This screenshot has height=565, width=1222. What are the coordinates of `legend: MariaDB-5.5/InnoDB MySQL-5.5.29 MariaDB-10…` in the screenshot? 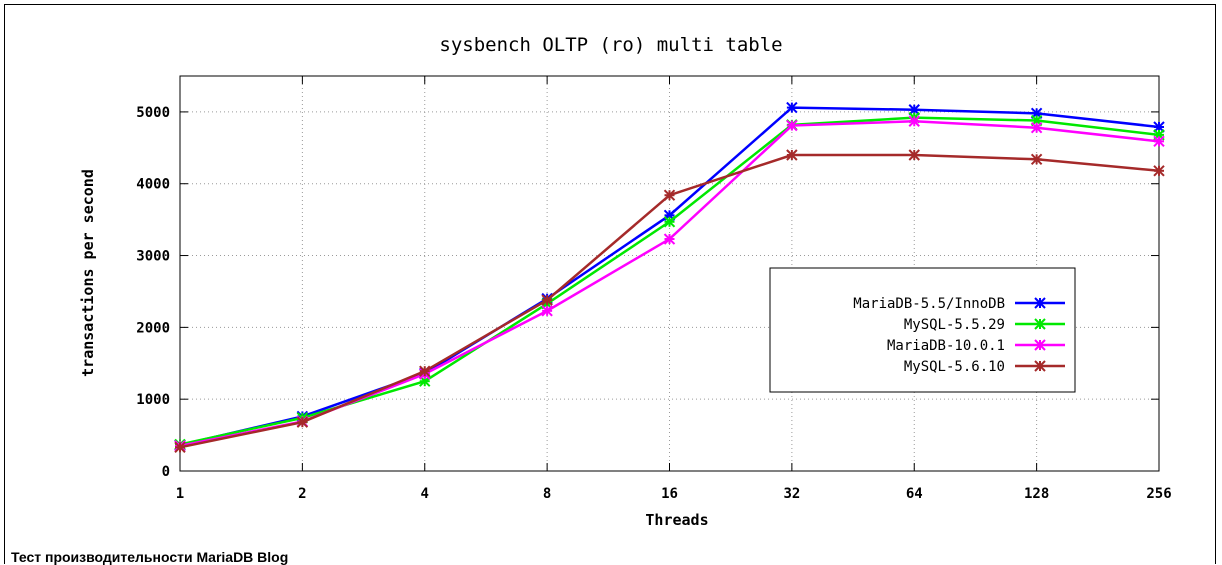 It's located at (922, 330).